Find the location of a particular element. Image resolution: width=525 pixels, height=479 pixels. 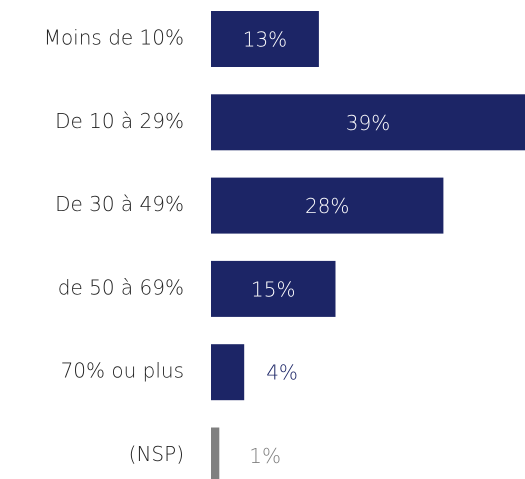

value-label: 15% is located at coordinates (273, 289).